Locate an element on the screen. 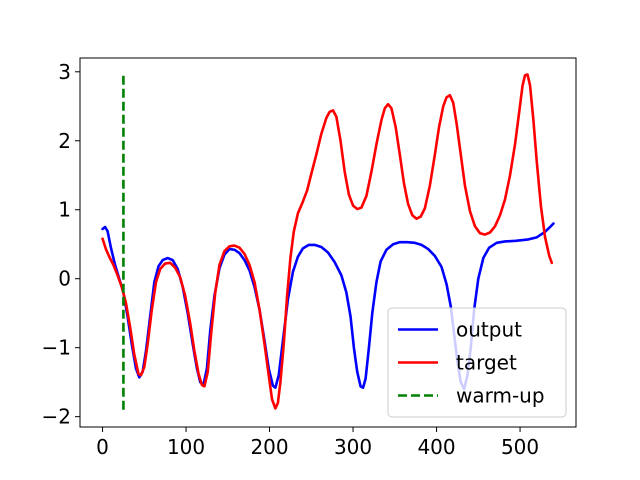 This screenshot has width=640, height=480. x-tick-label: 200 is located at coordinates (269, 447).